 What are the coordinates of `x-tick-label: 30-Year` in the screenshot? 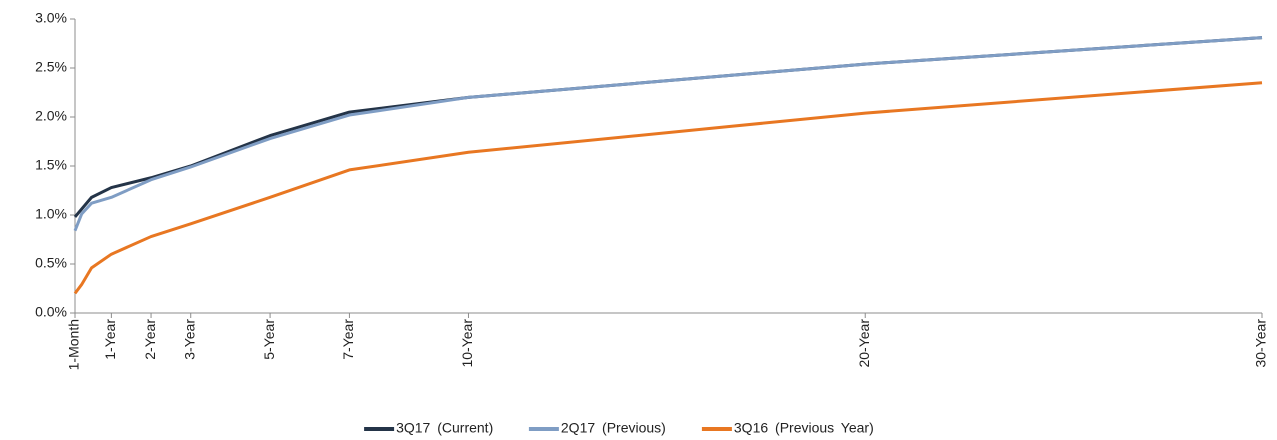 It's located at (1261, 343).